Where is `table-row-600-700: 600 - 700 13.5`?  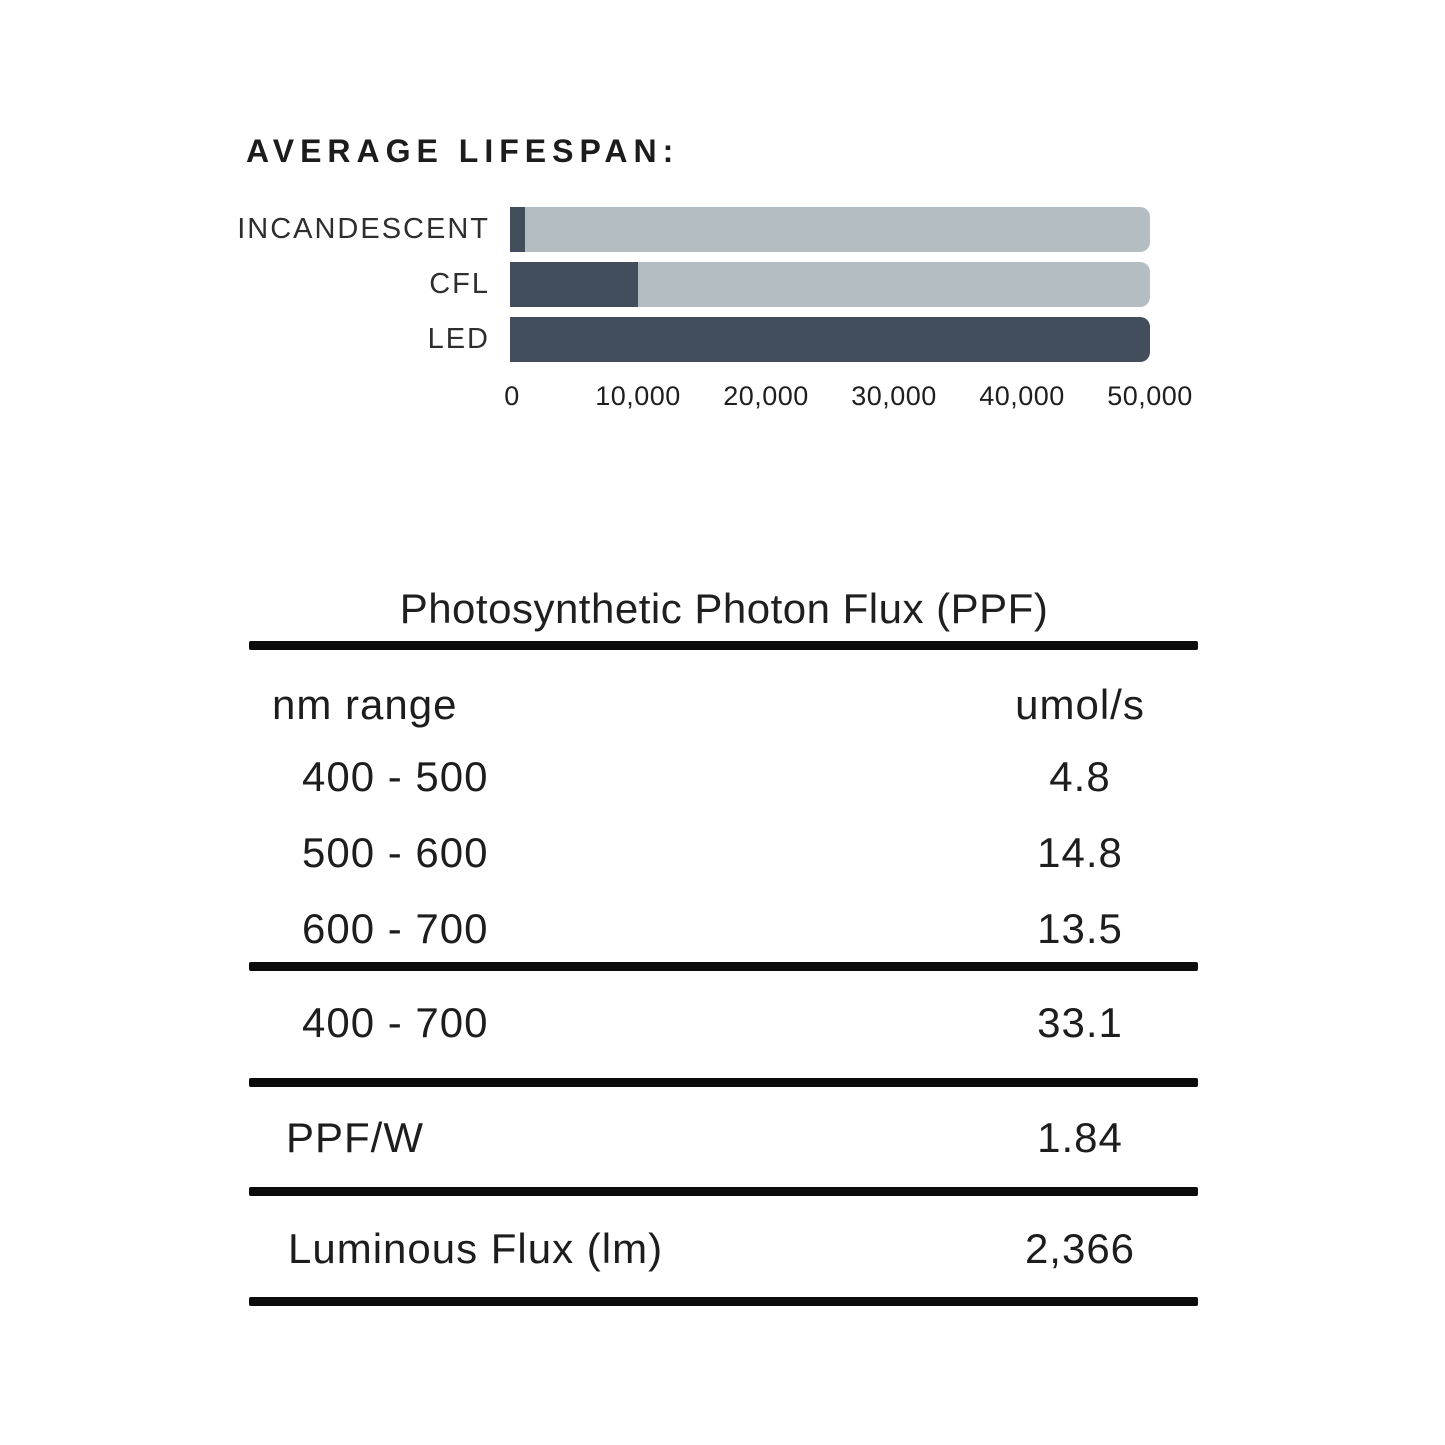 table-row-600-700: 600 - 700 13.5 is located at coordinates (724, 928).